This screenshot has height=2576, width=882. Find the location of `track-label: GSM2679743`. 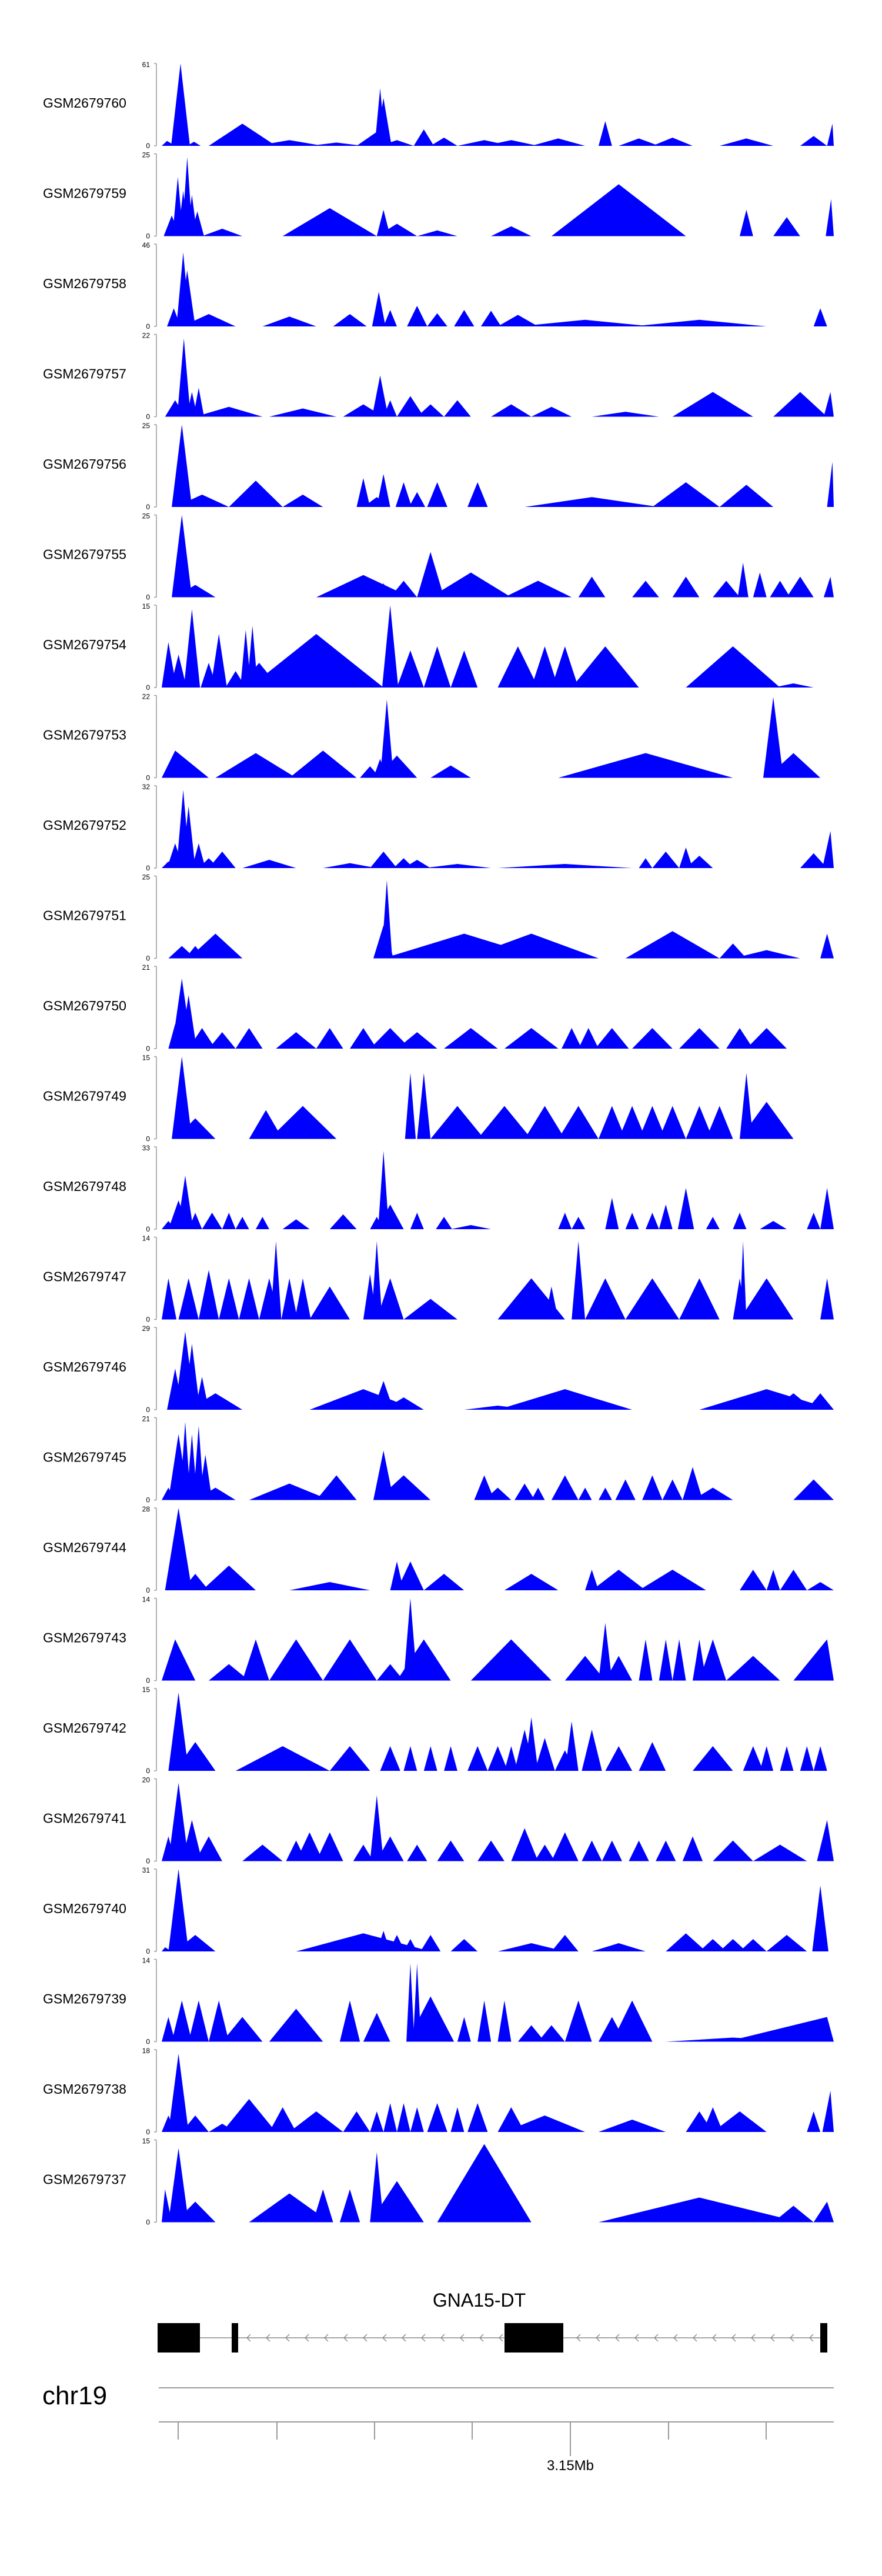

track-label: GSM2679743 is located at coordinates (84, 1638).